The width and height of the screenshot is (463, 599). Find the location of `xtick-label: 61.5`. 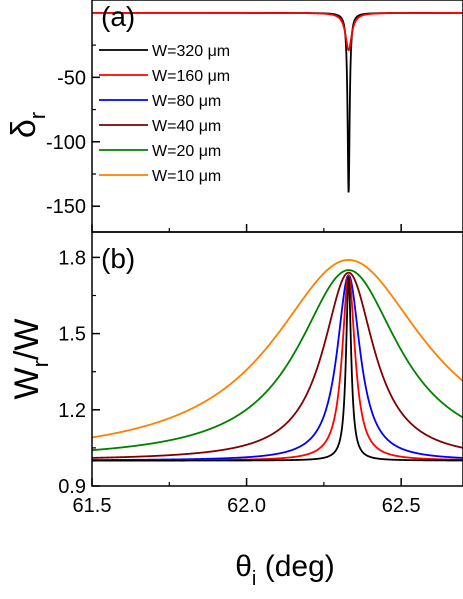

xtick-label: 61.5 is located at coordinates (92, 506).